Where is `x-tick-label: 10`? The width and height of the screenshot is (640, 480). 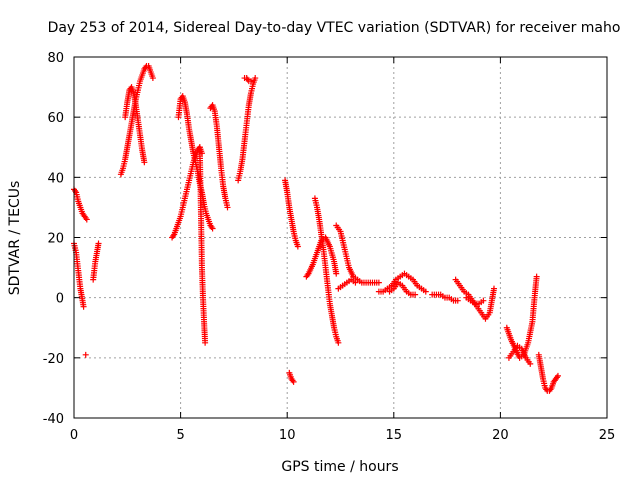 x-tick-label: 10 is located at coordinates (287, 435).